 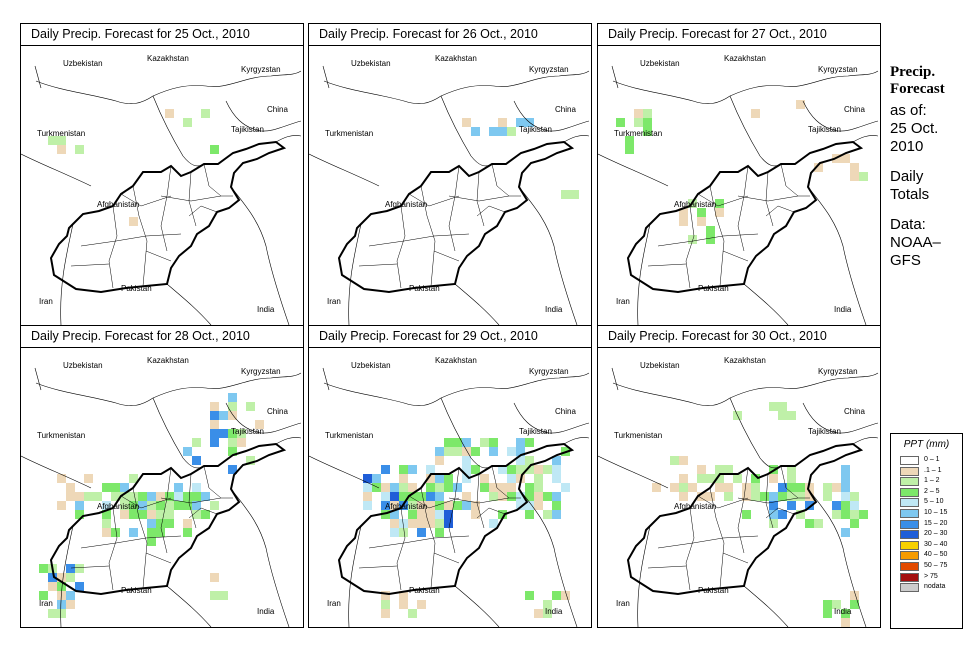 What do you see at coordinates (738, 195) in the screenshot?
I see `country-borders` at bounding box center [738, 195].